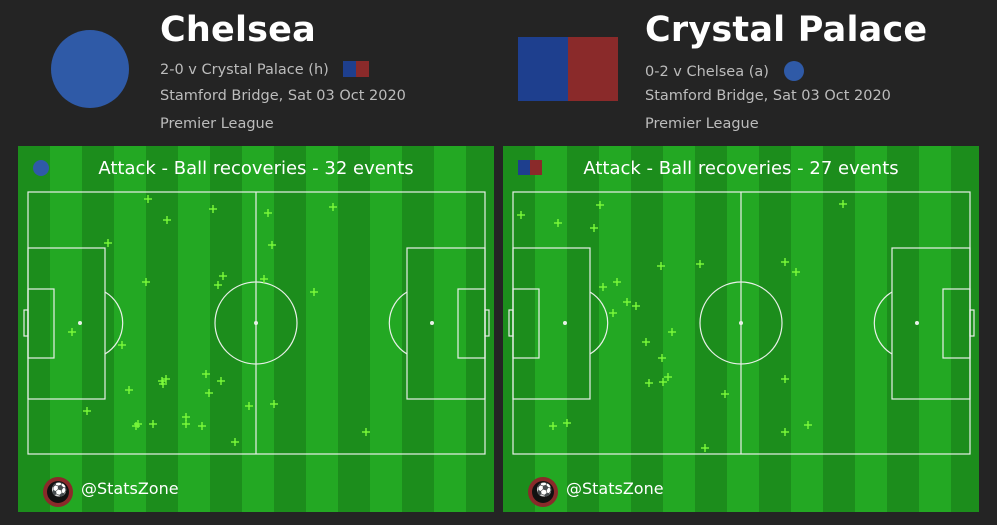 The height and width of the screenshot is (525, 997). What do you see at coordinates (238, 30) in the screenshot?
I see `team-name: Chelsea` at bounding box center [238, 30].